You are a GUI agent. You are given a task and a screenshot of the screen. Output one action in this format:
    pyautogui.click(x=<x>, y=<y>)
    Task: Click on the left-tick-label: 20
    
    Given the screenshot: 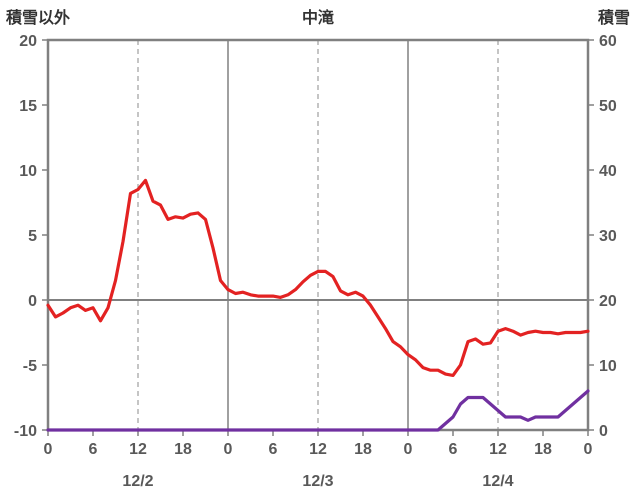 What is the action you would take?
    pyautogui.click(x=28, y=41)
    